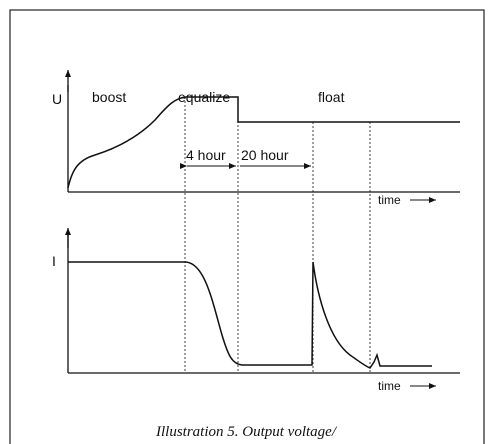 Image resolution: width=492 pixels, height=444 pixels. I want to click on u-label: U, so click(57, 99).